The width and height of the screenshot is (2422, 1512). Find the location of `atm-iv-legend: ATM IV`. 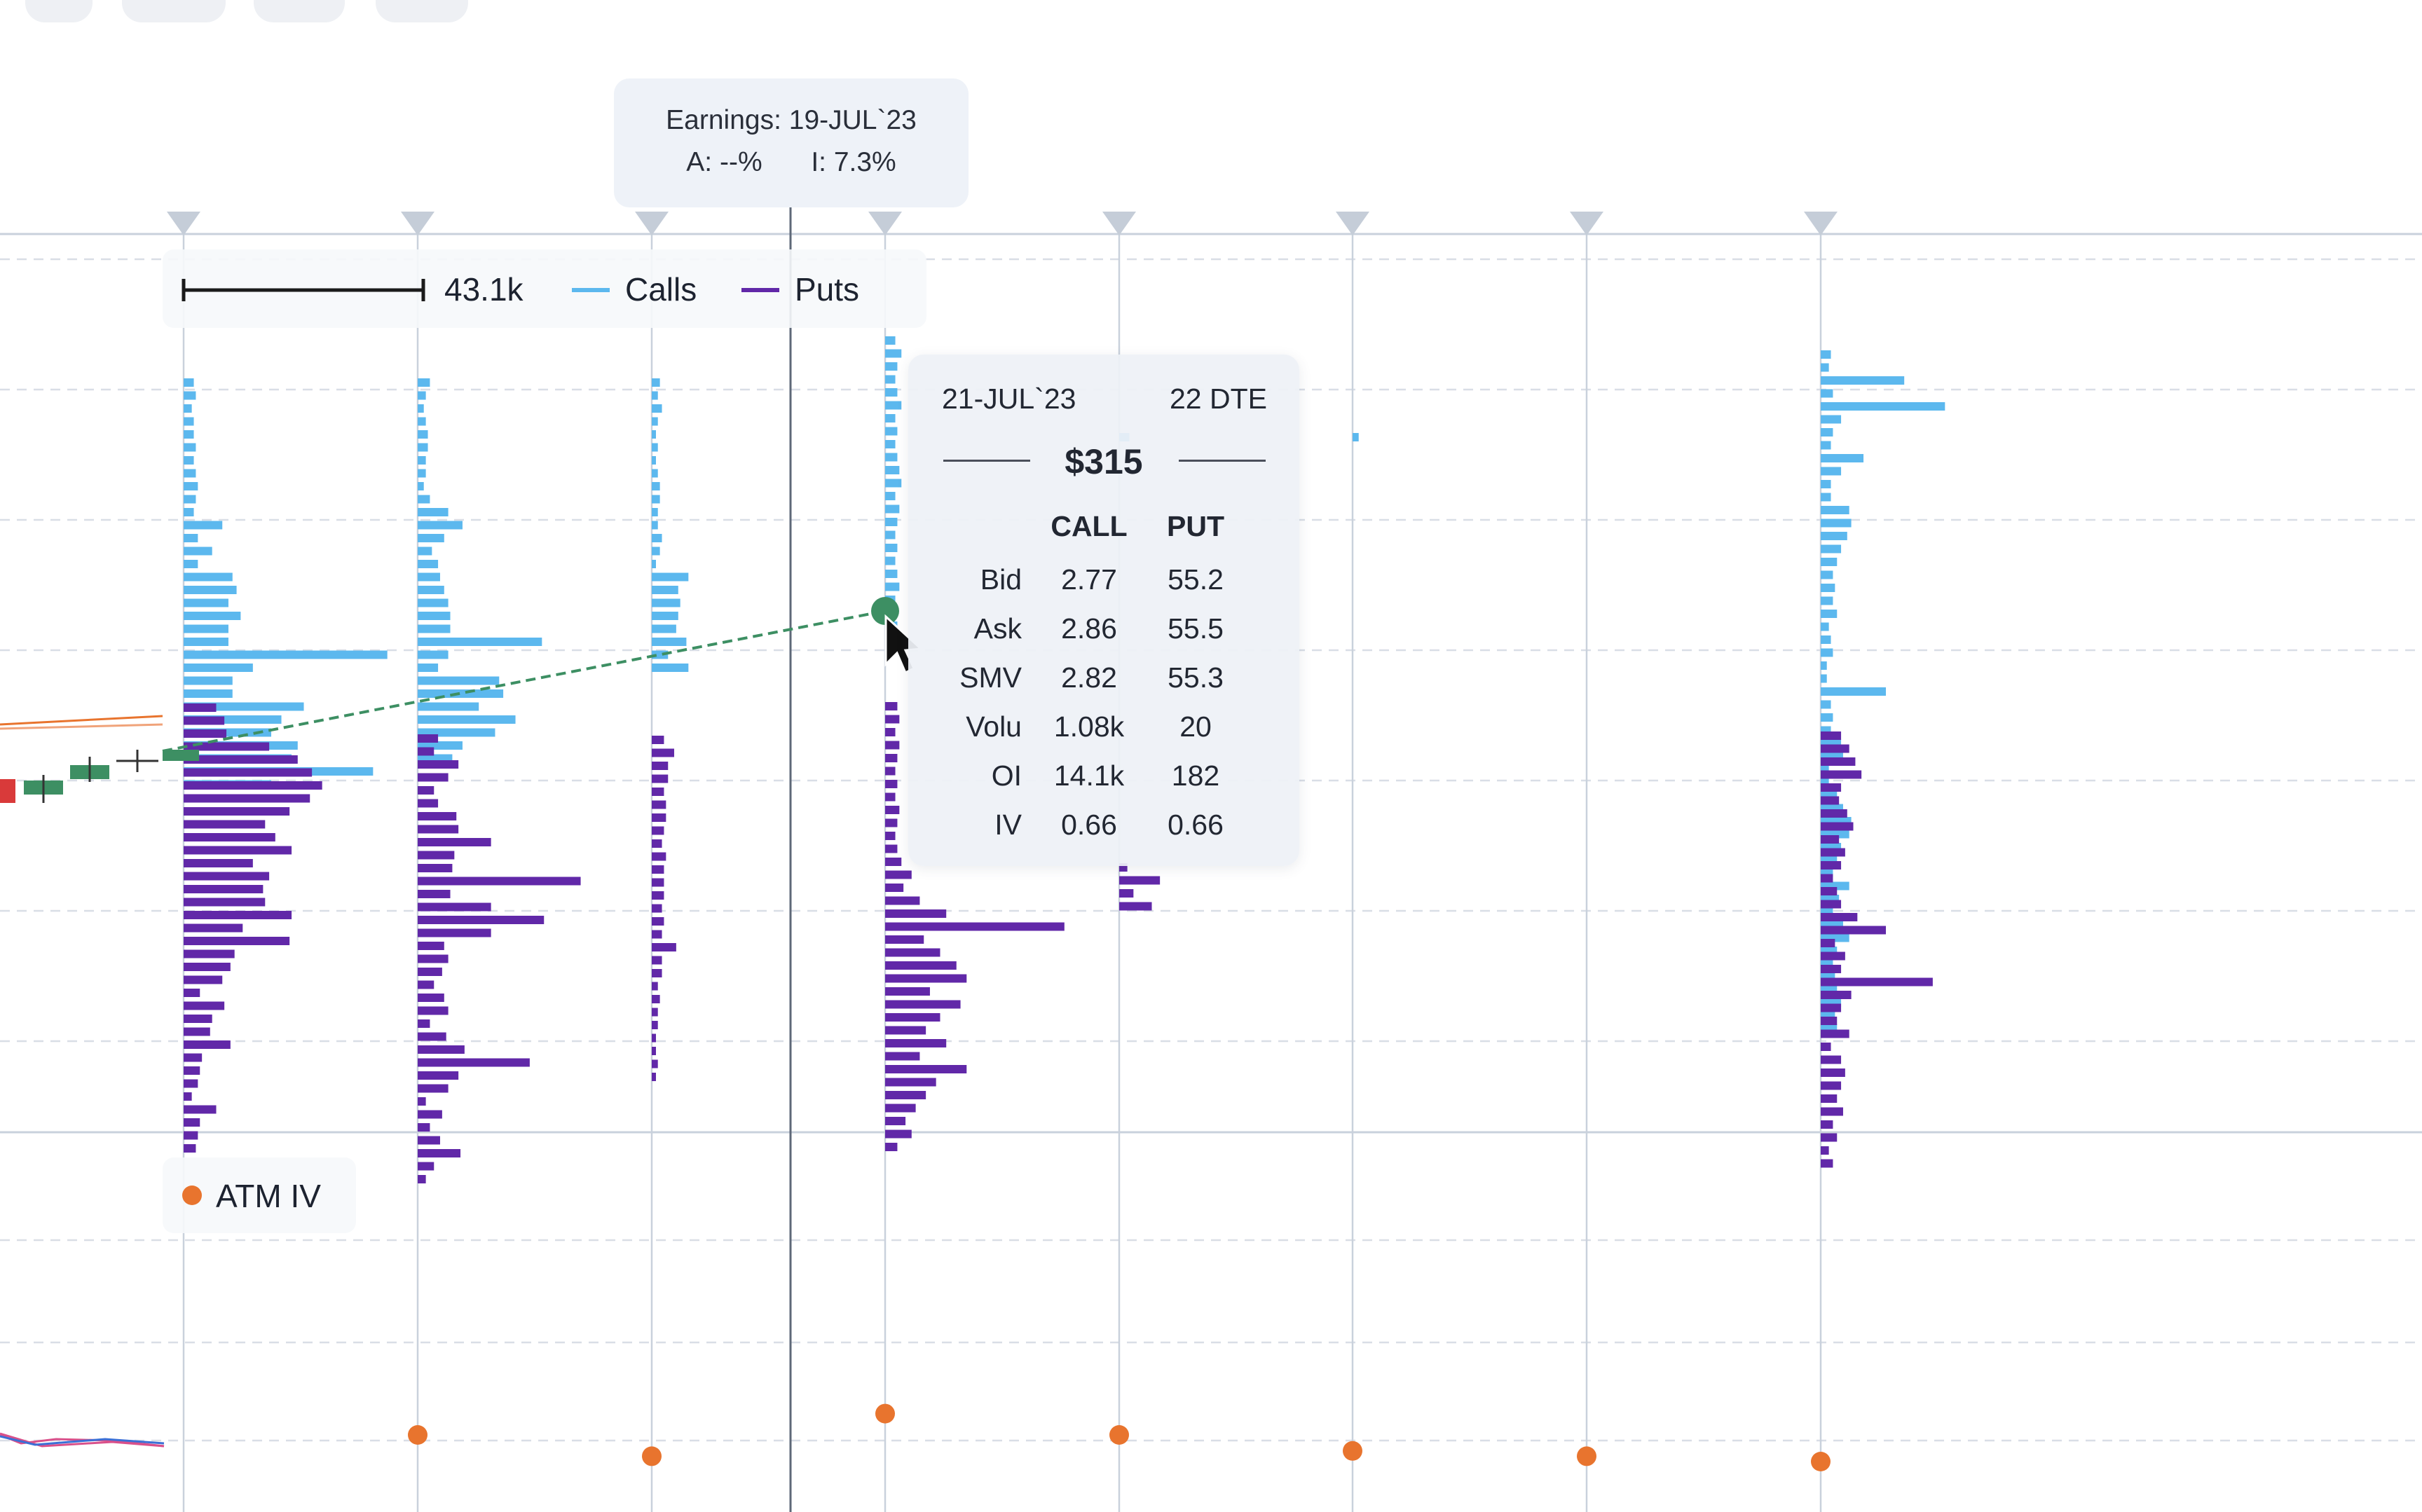

atm-iv-legend: ATM IV is located at coordinates (259, 1195).